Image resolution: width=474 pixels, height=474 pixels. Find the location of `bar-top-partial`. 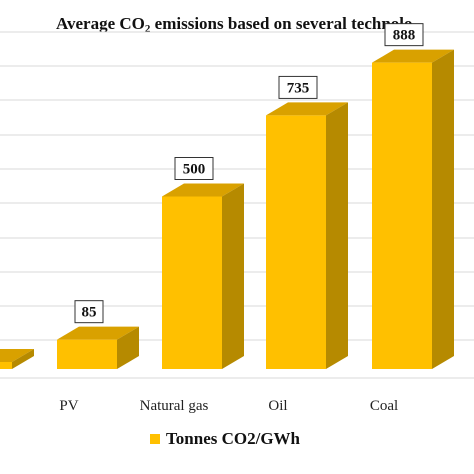

bar-top-partial is located at coordinates (17, 355).